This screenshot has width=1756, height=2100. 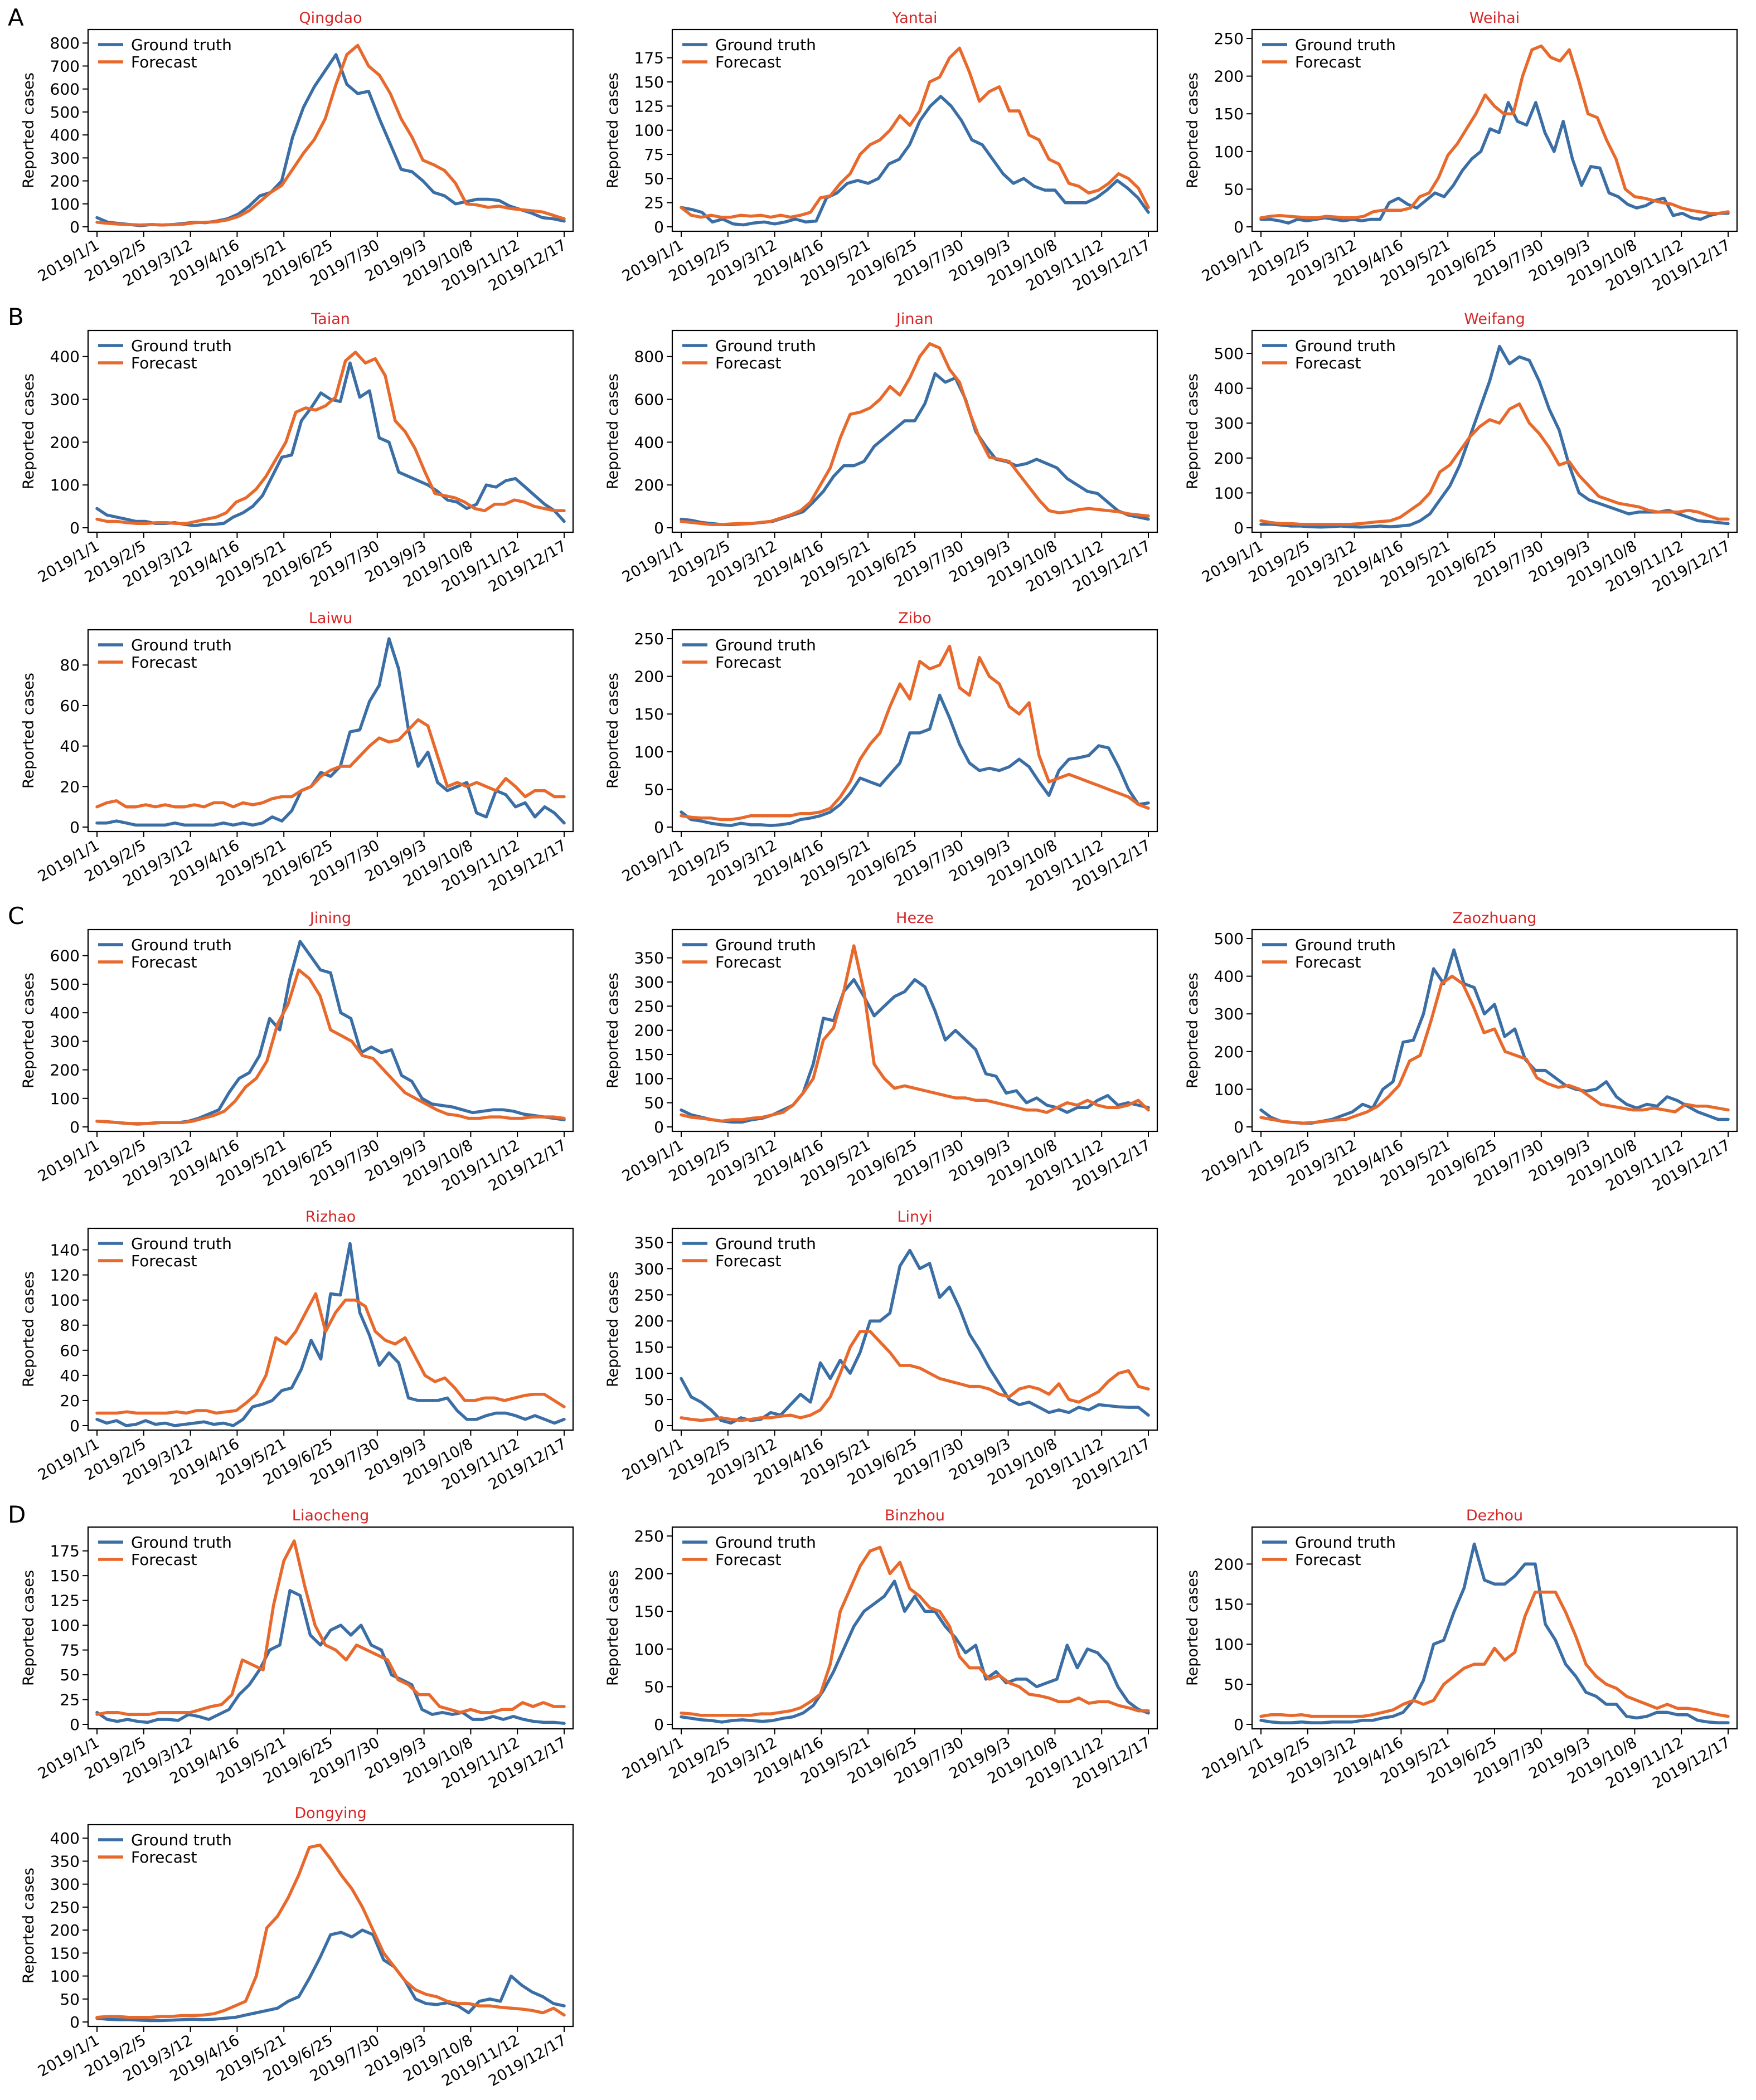 What do you see at coordinates (649, 106) in the screenshot?
I see `y-tick-label: 125` at bounding box center [649, 106].